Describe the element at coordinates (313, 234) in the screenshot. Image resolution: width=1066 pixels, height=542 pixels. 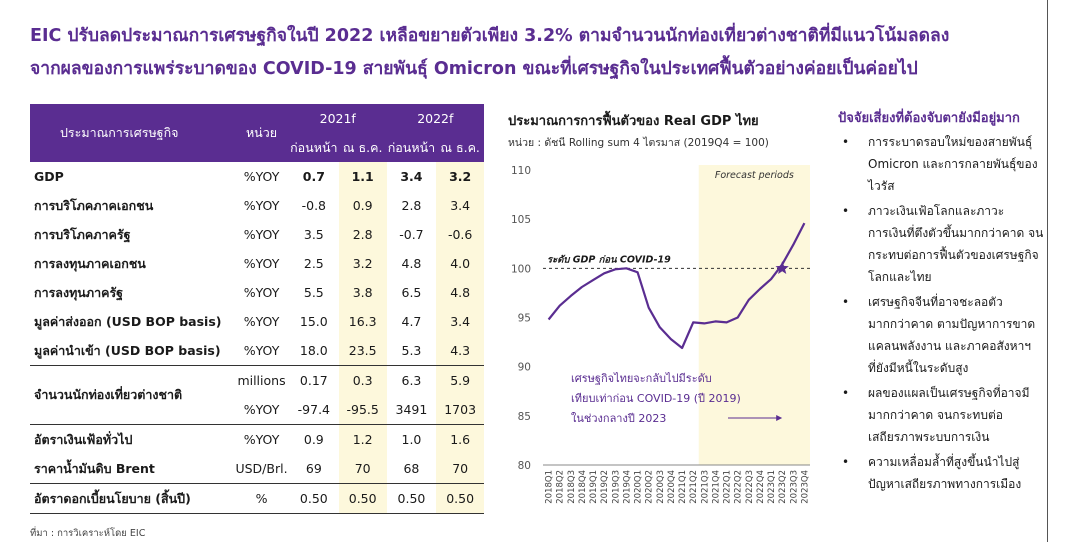
I see `row-value: 3.5` at that location.